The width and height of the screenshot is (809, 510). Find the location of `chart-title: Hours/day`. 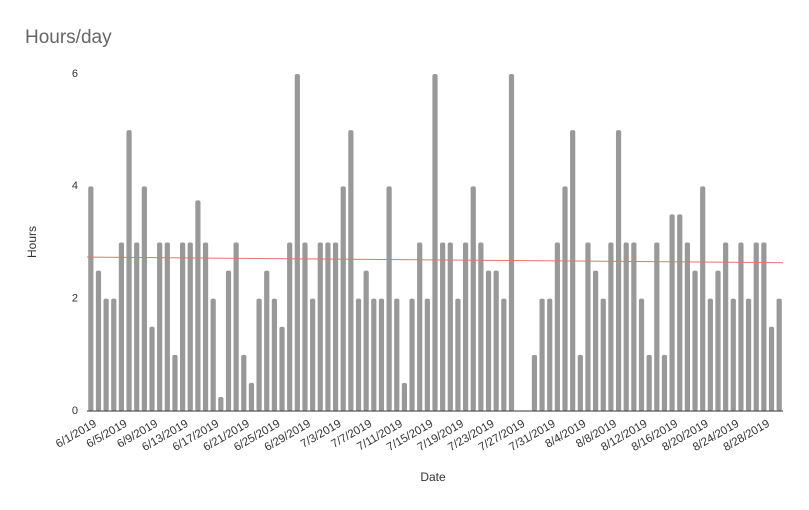

chart-title: Hours/day is located at coordinates (68, 37).